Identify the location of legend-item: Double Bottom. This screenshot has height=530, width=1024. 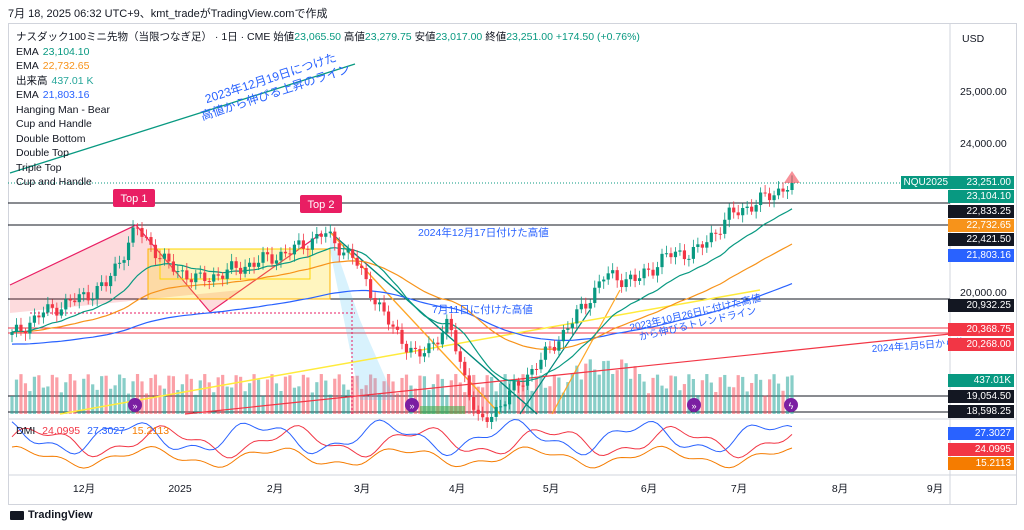
(328, 139).